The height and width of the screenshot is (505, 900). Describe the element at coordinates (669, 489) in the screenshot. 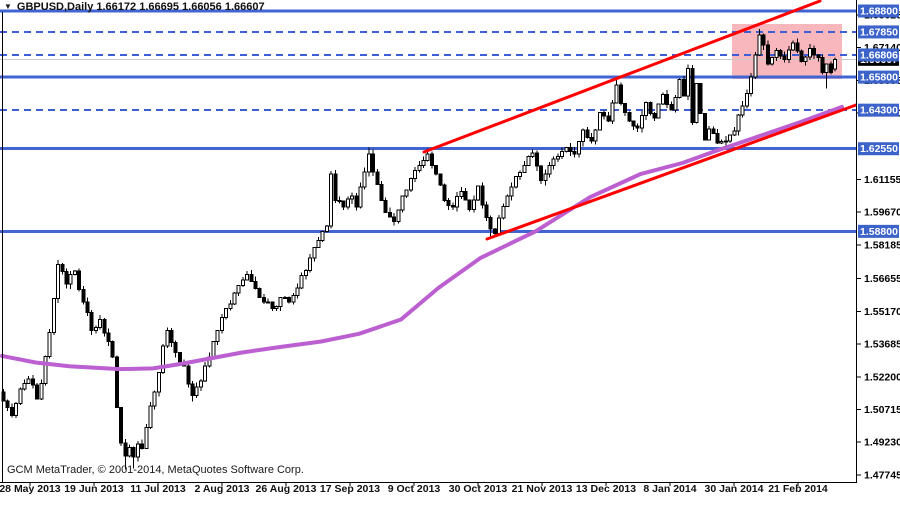

I see `date-label: 8 Jan 2014` at that location.